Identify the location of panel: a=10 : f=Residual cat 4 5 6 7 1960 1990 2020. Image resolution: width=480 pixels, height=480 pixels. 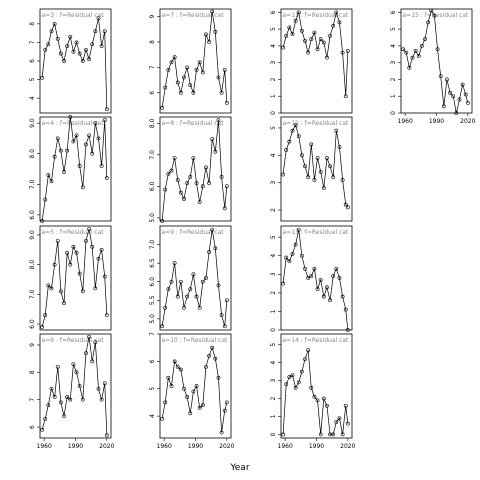
(192, 391).